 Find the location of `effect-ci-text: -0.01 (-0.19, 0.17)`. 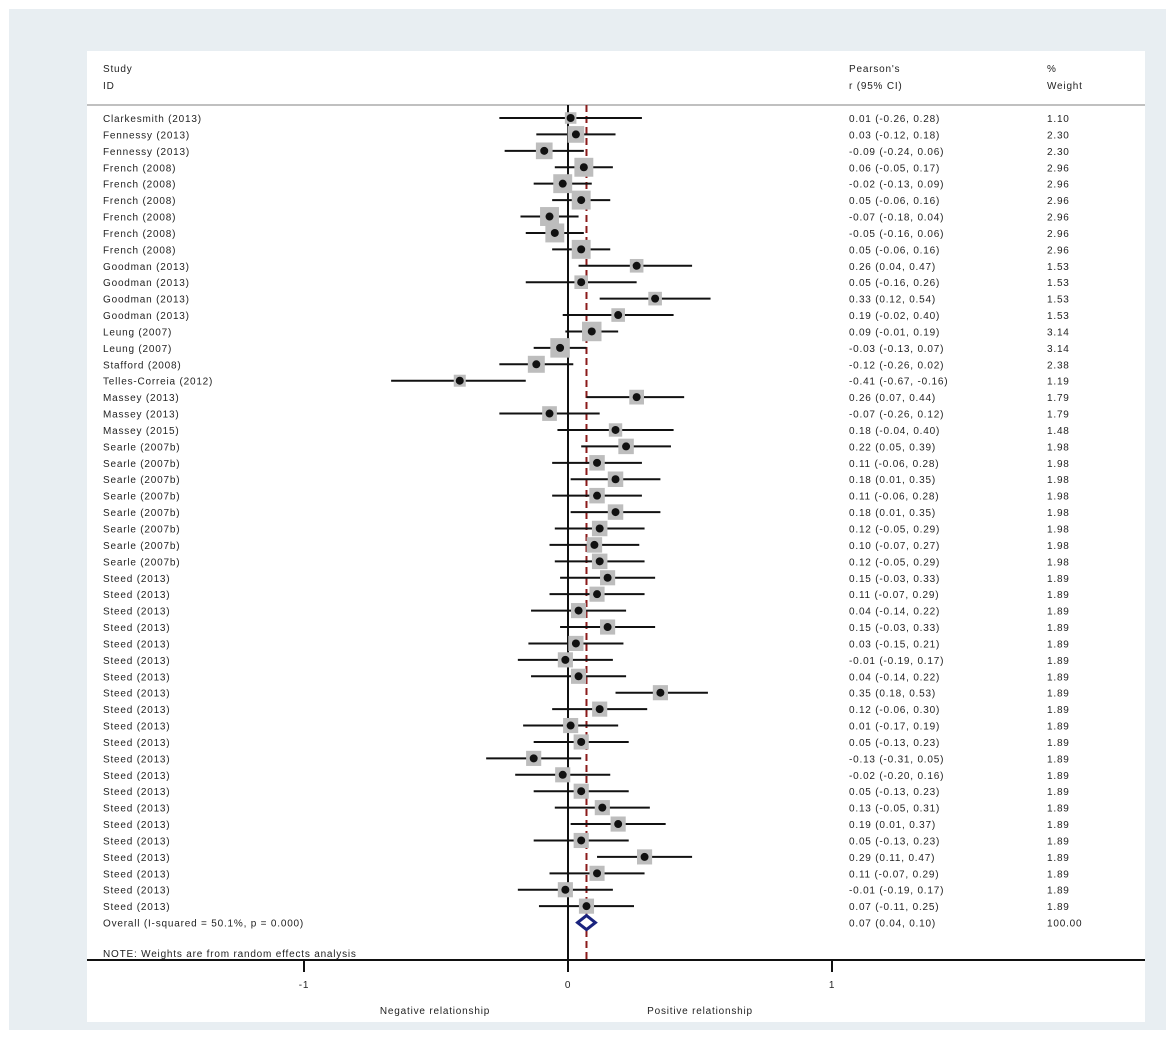

effect-ci-text: -0.01 (-0.19, 0.17) is located at coordinates (896, 661).